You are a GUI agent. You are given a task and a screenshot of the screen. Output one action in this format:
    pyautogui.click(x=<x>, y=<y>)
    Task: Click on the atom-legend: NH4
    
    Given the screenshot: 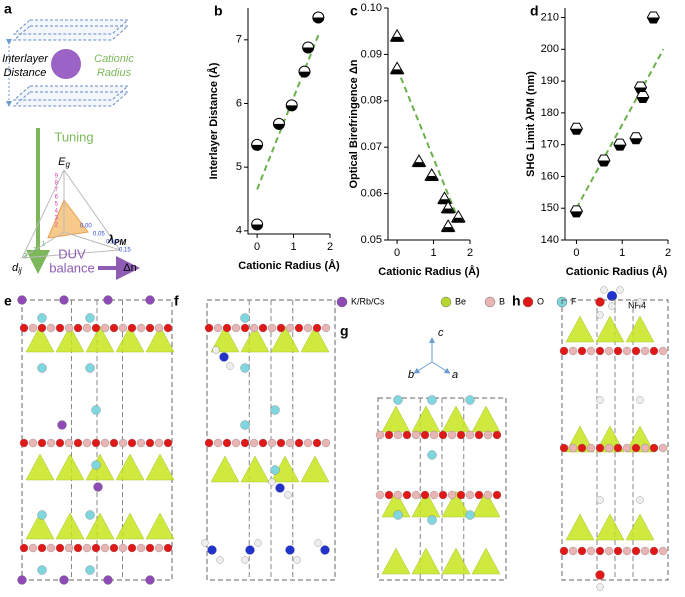 What is the action you would take?
    pyautogui.click(x=637, y=305)
    